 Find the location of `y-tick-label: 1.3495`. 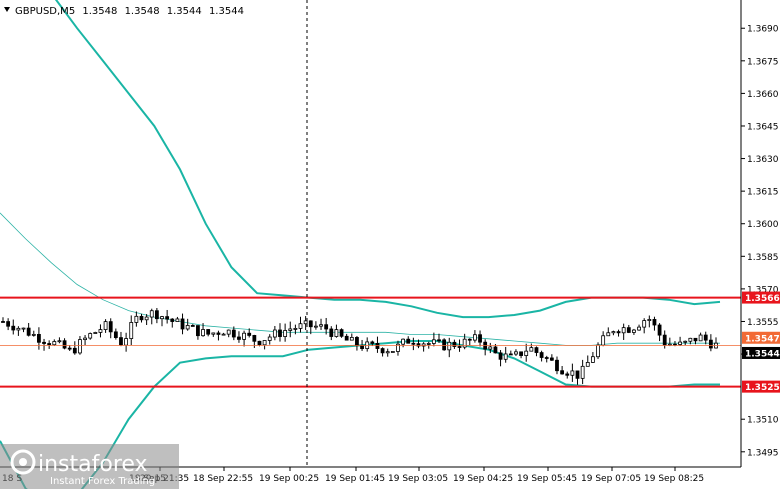

y-tick-label: 1.3495 is located at coordinates (763, 453).